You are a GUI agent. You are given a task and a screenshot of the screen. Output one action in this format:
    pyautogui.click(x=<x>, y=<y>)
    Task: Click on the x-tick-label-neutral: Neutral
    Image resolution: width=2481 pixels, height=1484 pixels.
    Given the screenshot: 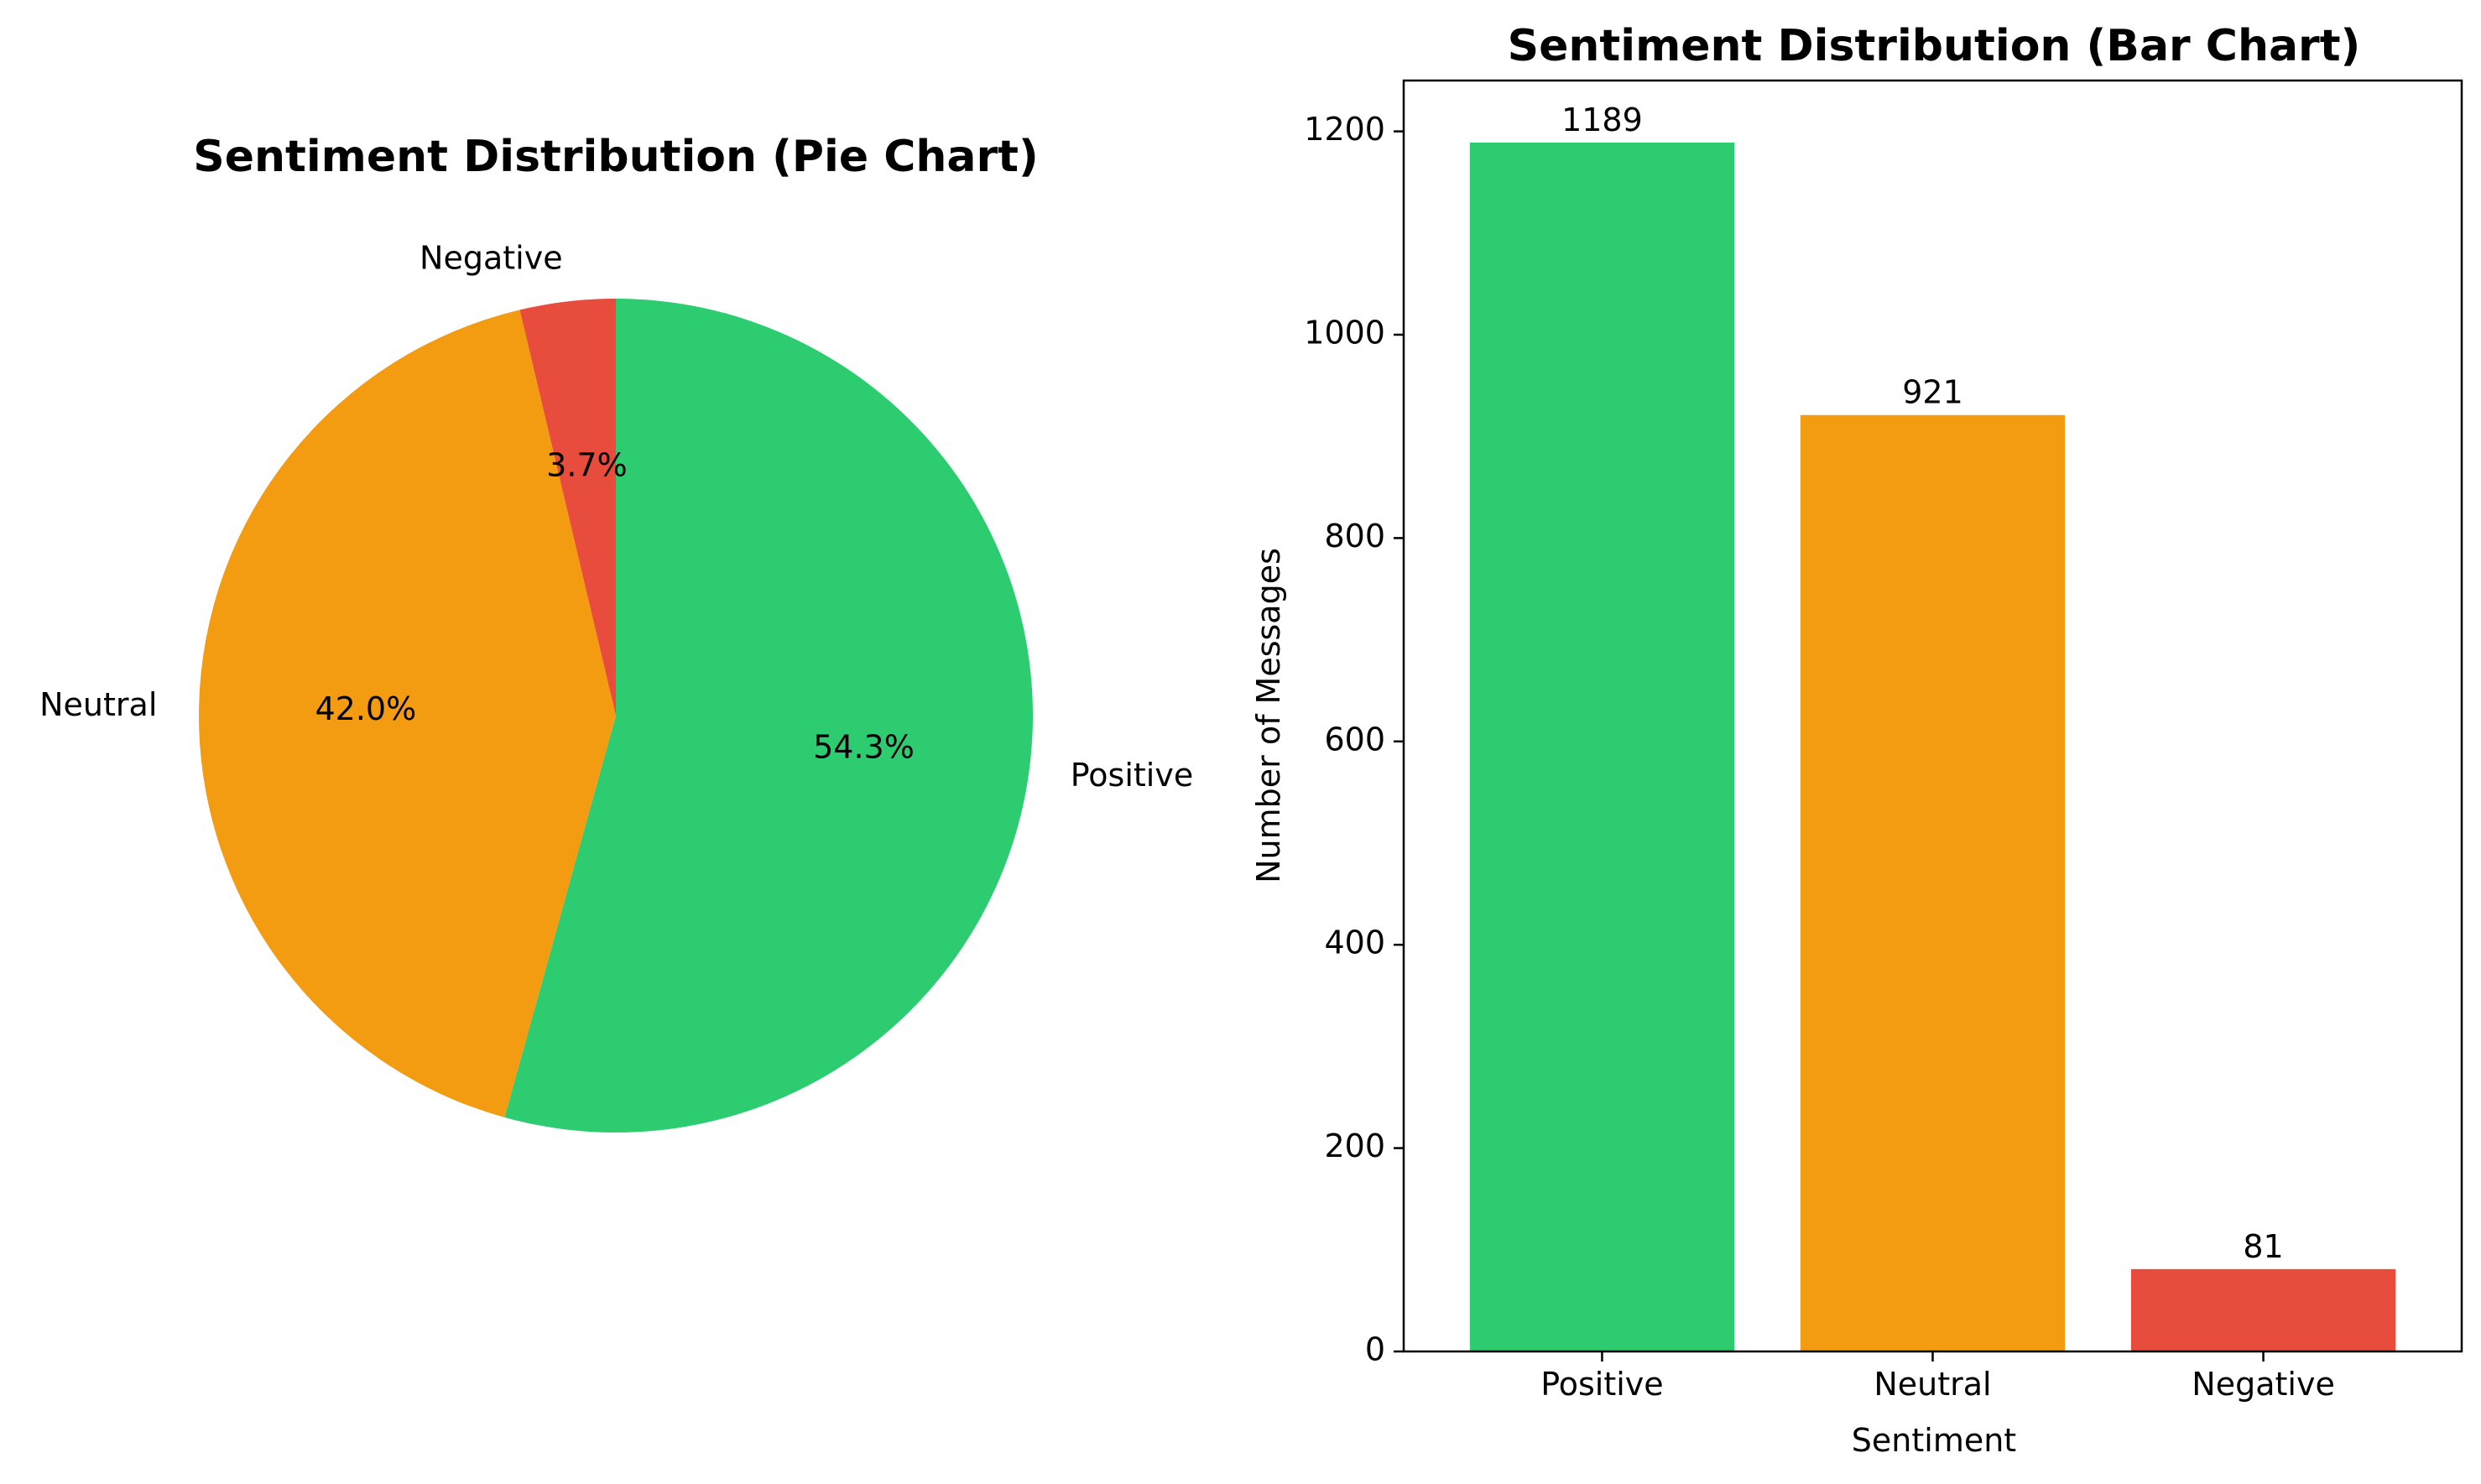 What is the action you would take?
    pyautogui.click(x=1932, y=1384)
    